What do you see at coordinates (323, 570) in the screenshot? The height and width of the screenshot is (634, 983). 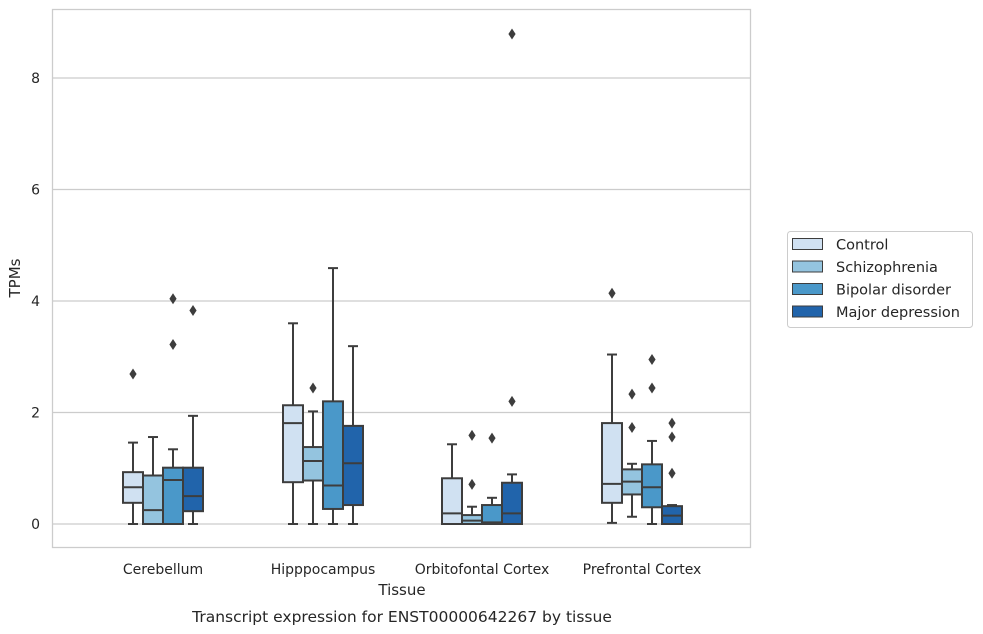 I see `x-tick-label: Hipppocampus` at bounding box center [323, 570].